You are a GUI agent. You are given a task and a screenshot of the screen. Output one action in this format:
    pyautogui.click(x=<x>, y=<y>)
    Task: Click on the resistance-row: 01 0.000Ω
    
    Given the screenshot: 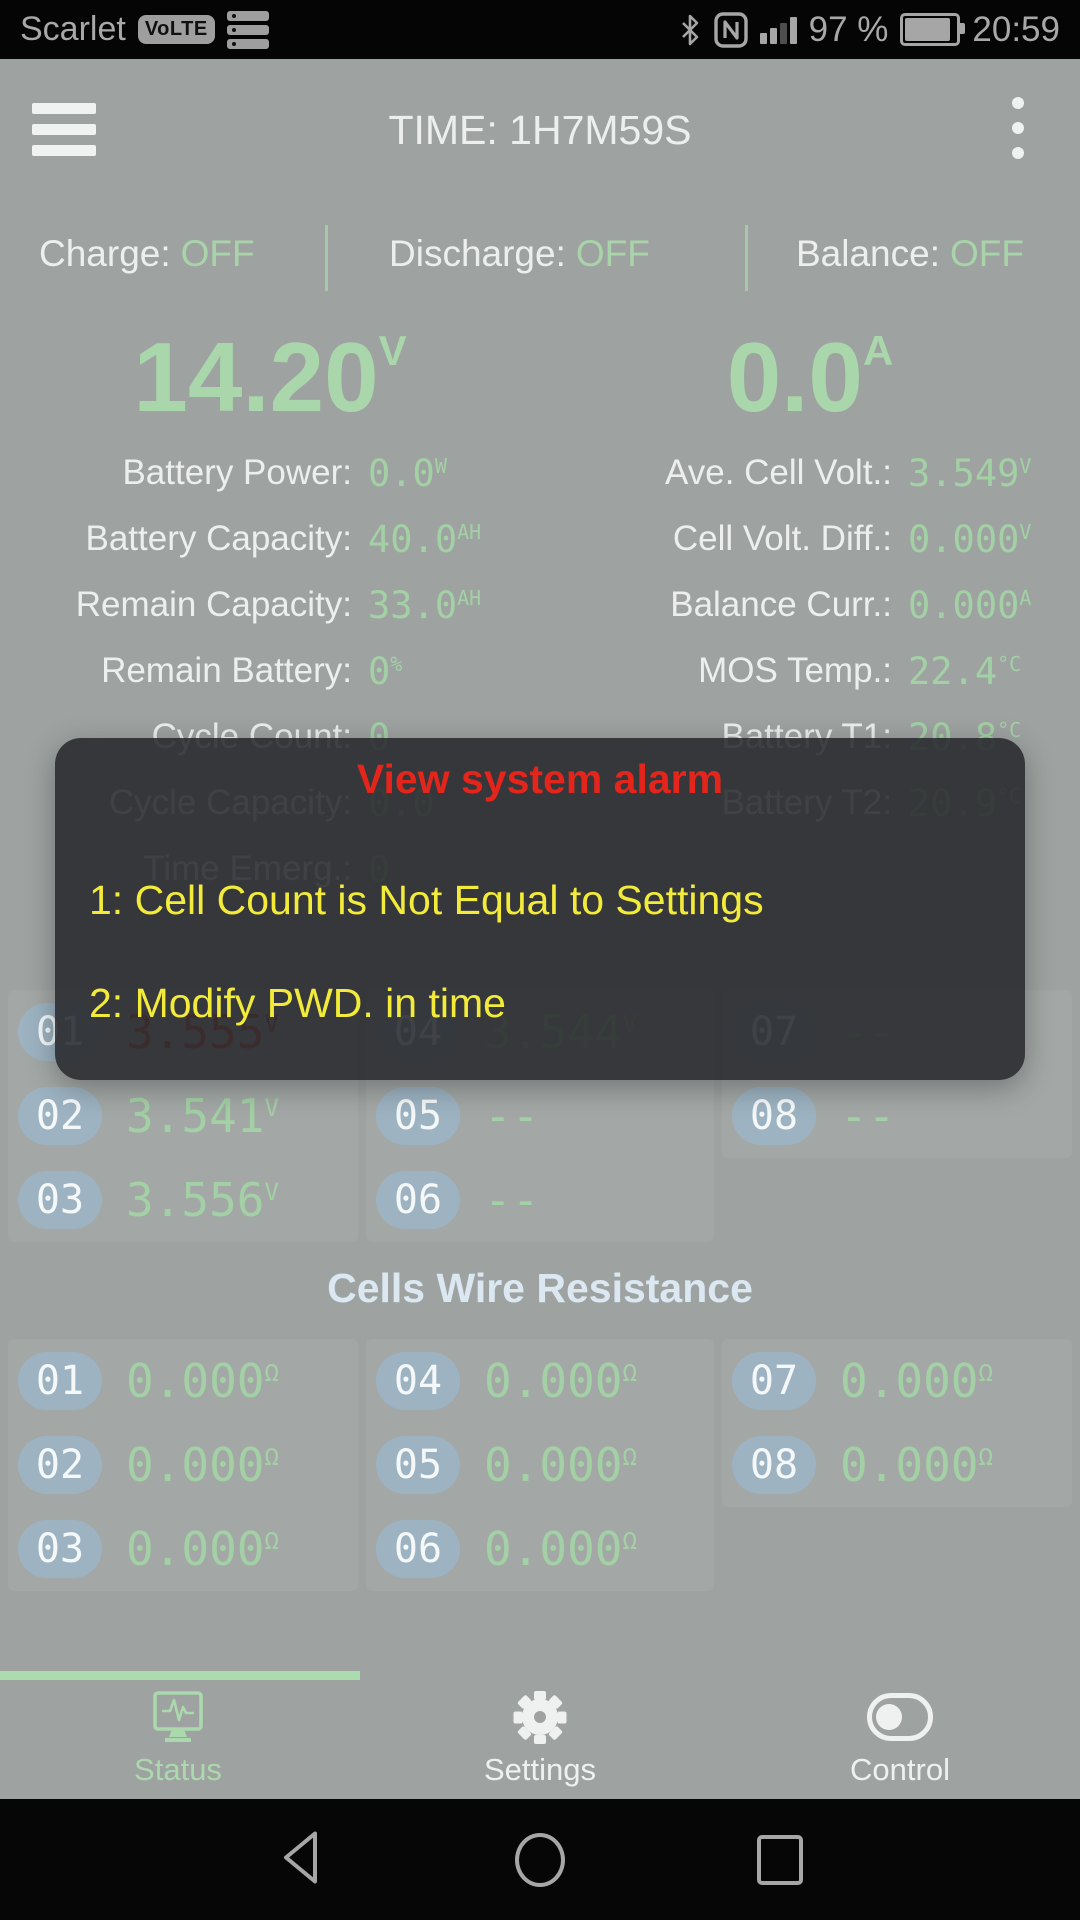 What is the action you would take?
    pyautogui.click(x=183, y=1381)
    